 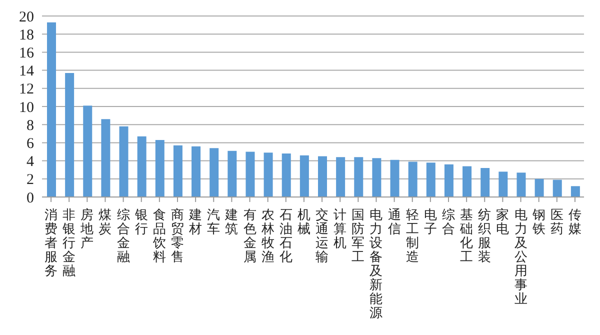 I want to click on x-tick-label: 房地产, so click(x=87, y=229).